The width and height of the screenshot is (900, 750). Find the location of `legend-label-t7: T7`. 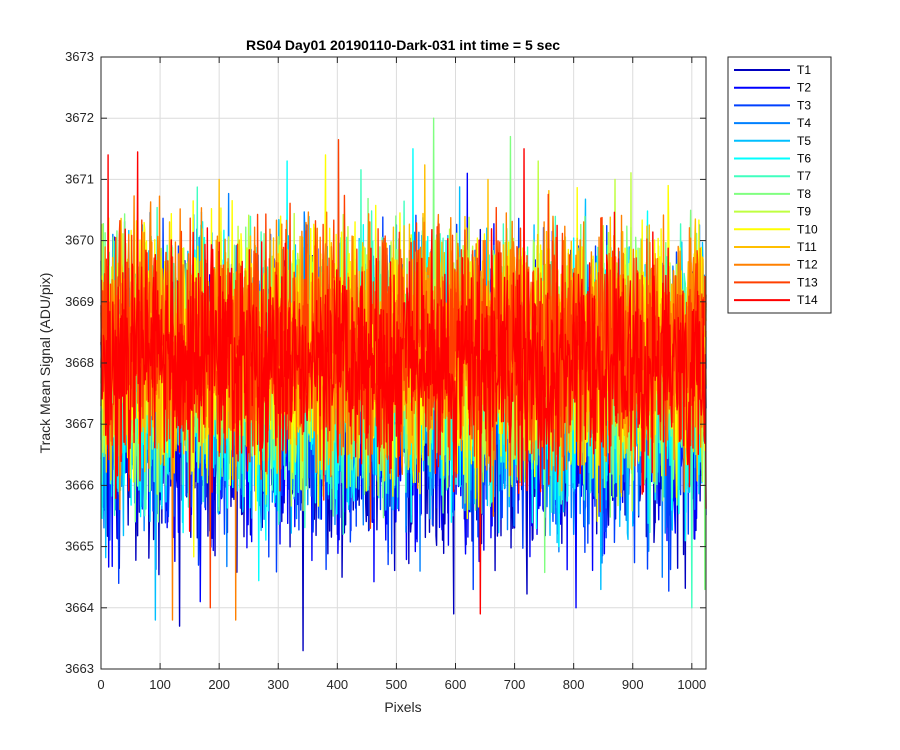

legend-label-t7: T7 is located at coordinates (804, 176).